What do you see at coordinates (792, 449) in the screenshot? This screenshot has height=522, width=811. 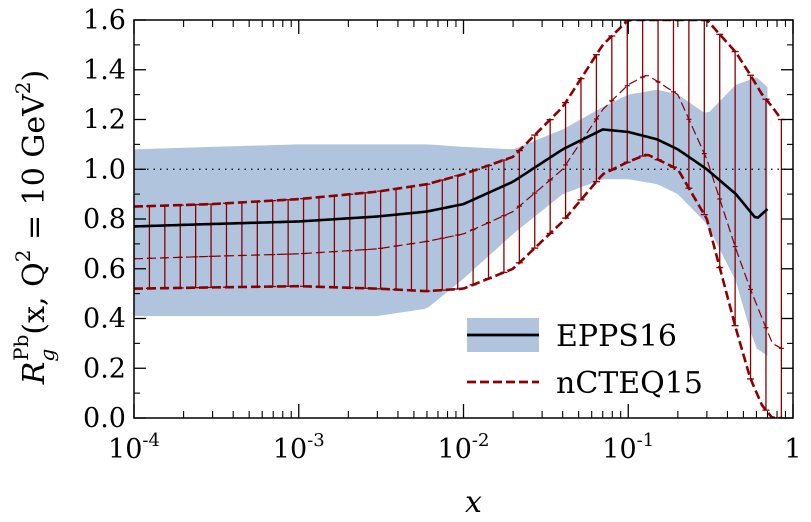 I see `x-tick-label: 1` at bounding box center [792, 449].